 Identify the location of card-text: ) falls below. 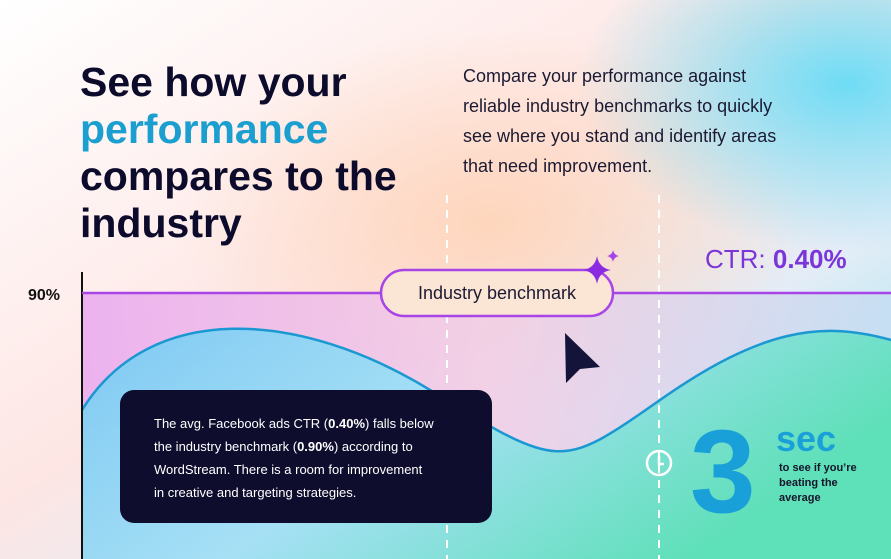
(399, 423).